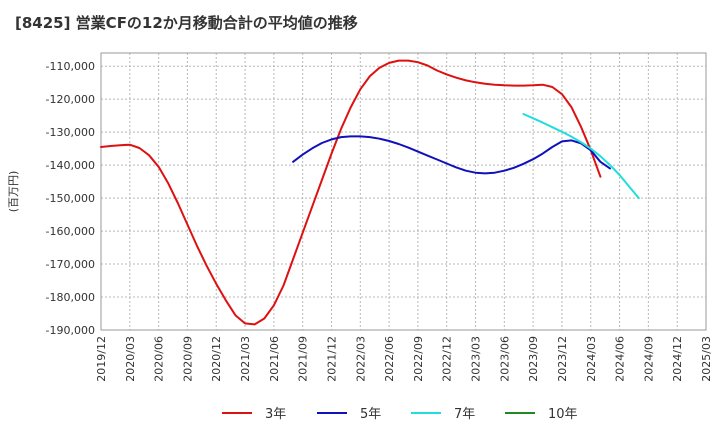 This screenshot has width=720, height=440. What do you see at coordinates (274, 359) in the screenshot?
I see `x-tick-label: 2021/06` at bounding box center [274, 359].